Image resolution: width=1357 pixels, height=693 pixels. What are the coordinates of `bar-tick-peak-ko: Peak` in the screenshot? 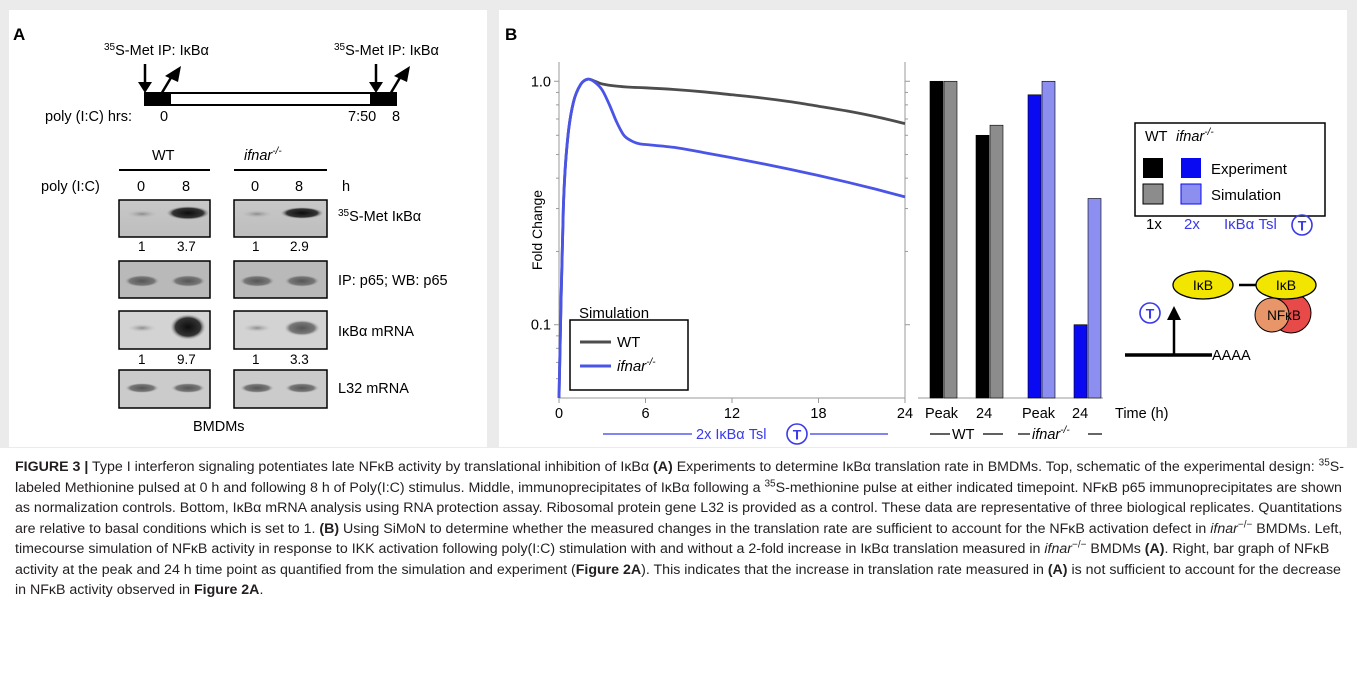 It's located at (1039, 414).